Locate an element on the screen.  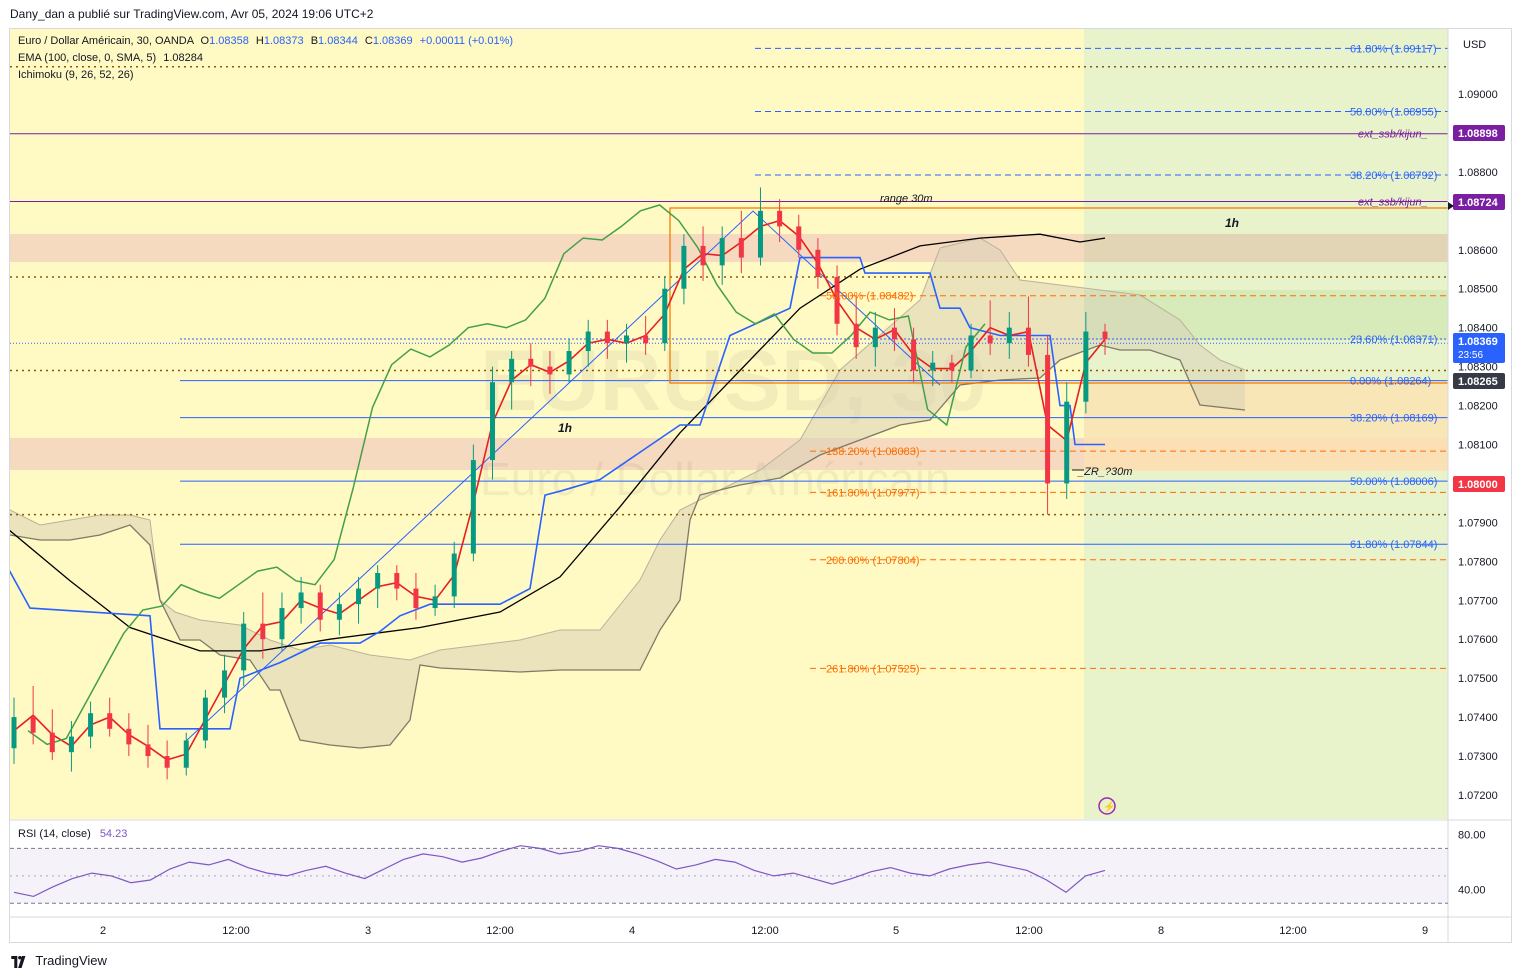
symbol-name: Euro / Dollar Américain, 30, OANDA is located at coordinates (106, 41).